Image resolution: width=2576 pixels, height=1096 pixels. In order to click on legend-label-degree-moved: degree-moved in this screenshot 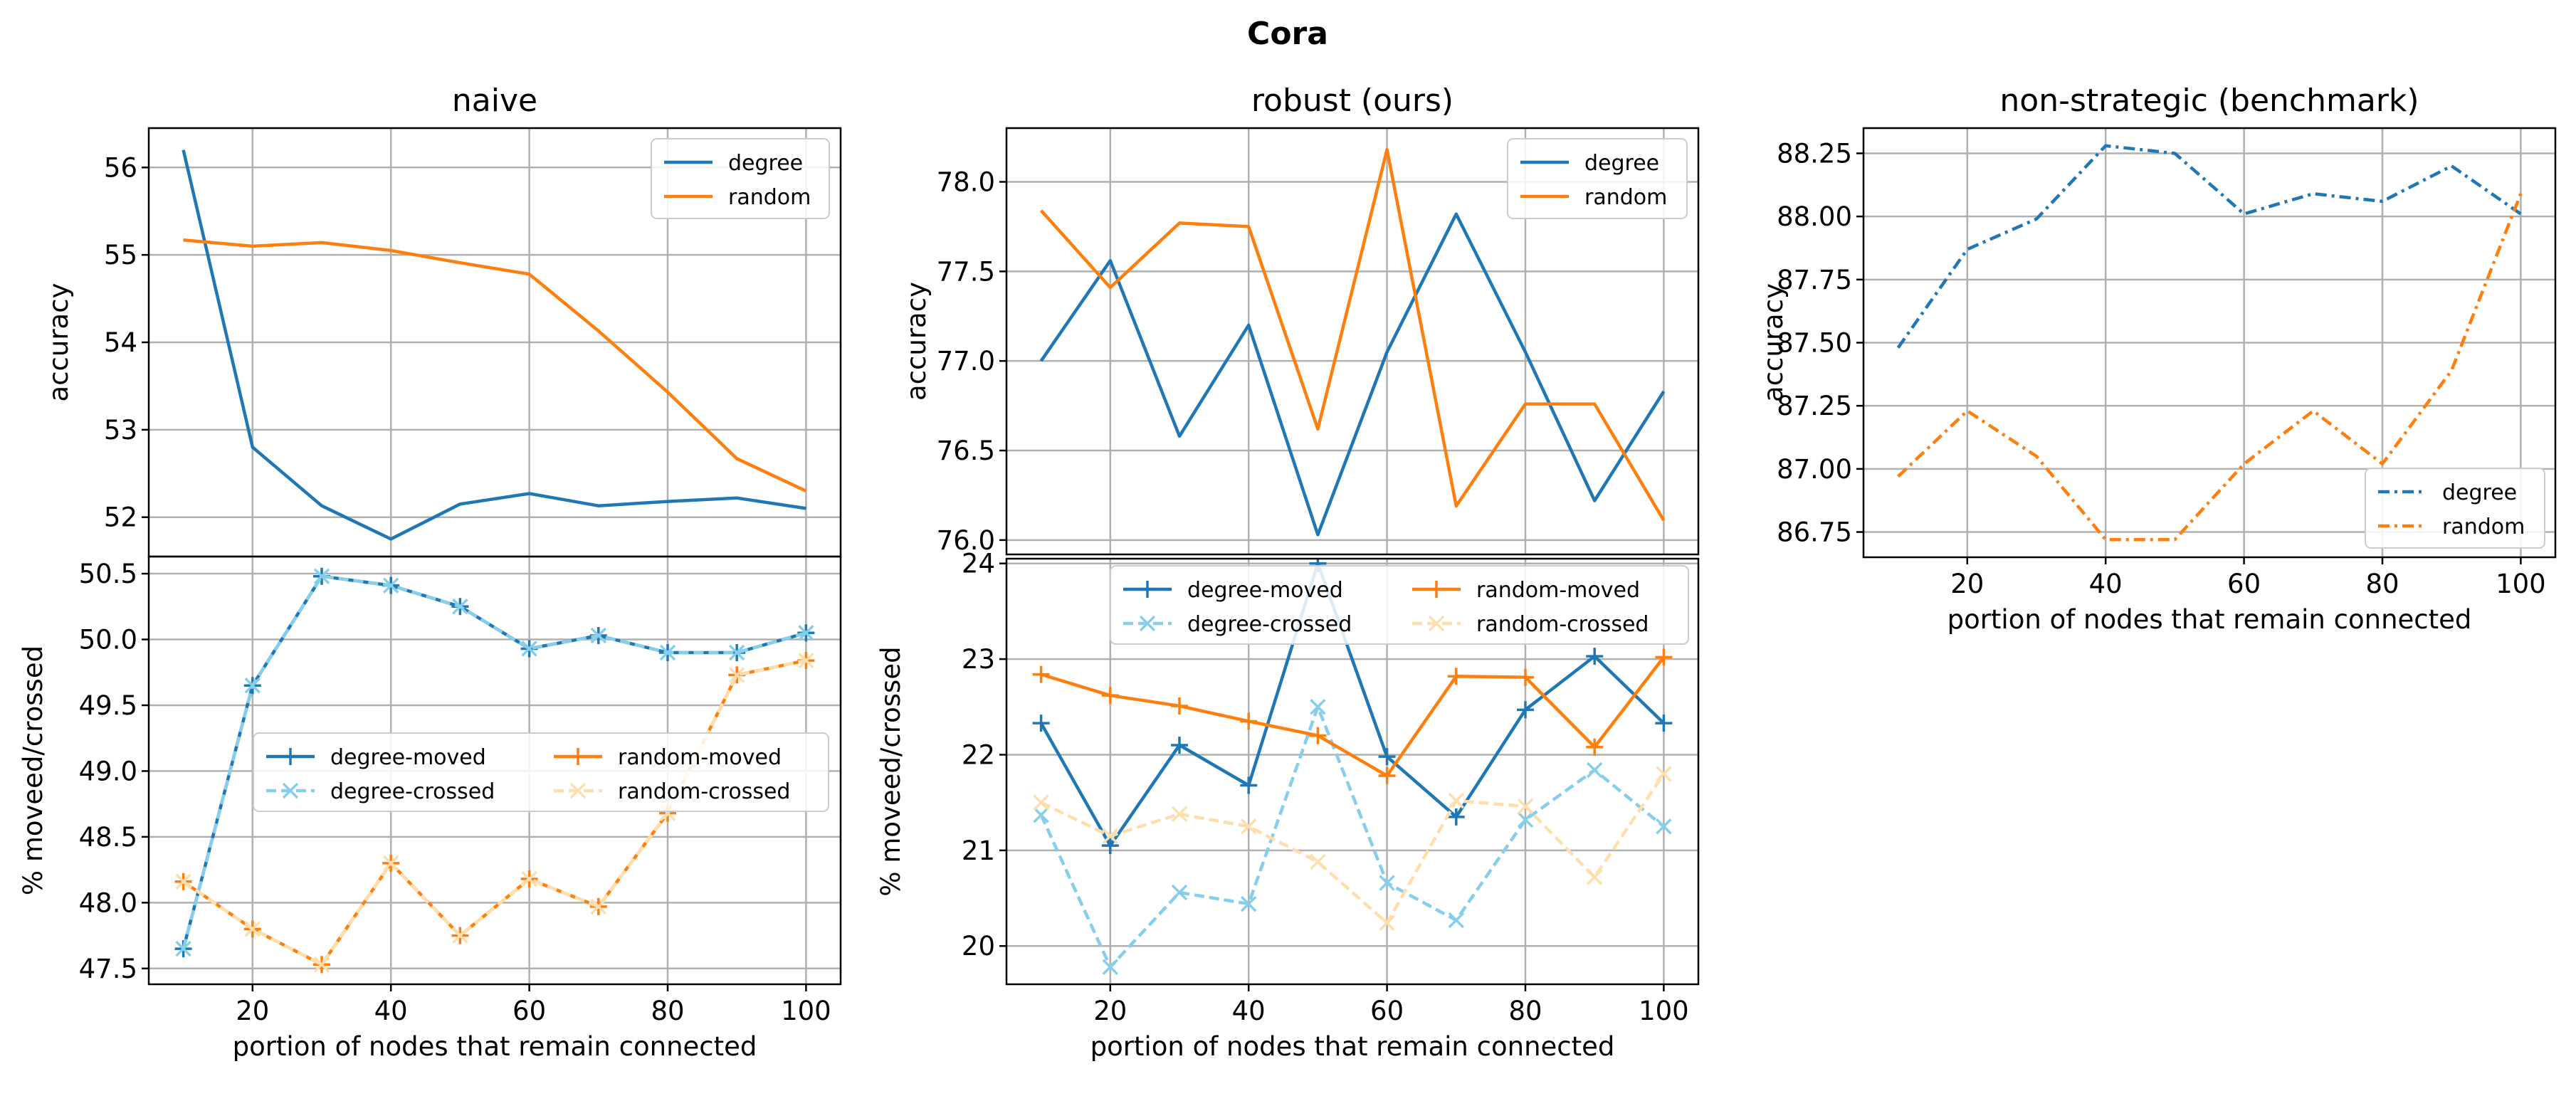, I will do `click(408, 757)`.